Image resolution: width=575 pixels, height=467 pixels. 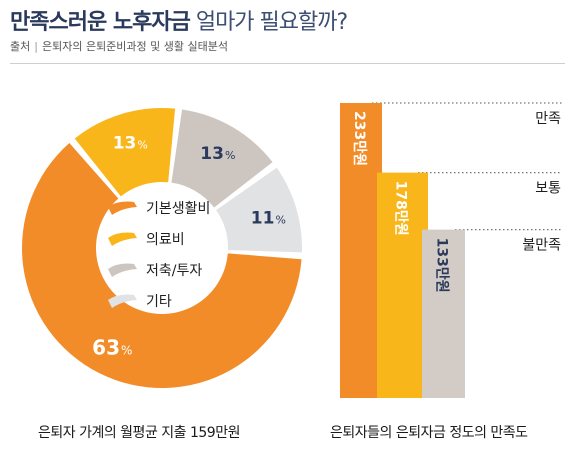 What do you see at coordinates (178, 209) in the screenshot?
I see `legend-label-0: 기본생활비` at bounding box center [178, 209].